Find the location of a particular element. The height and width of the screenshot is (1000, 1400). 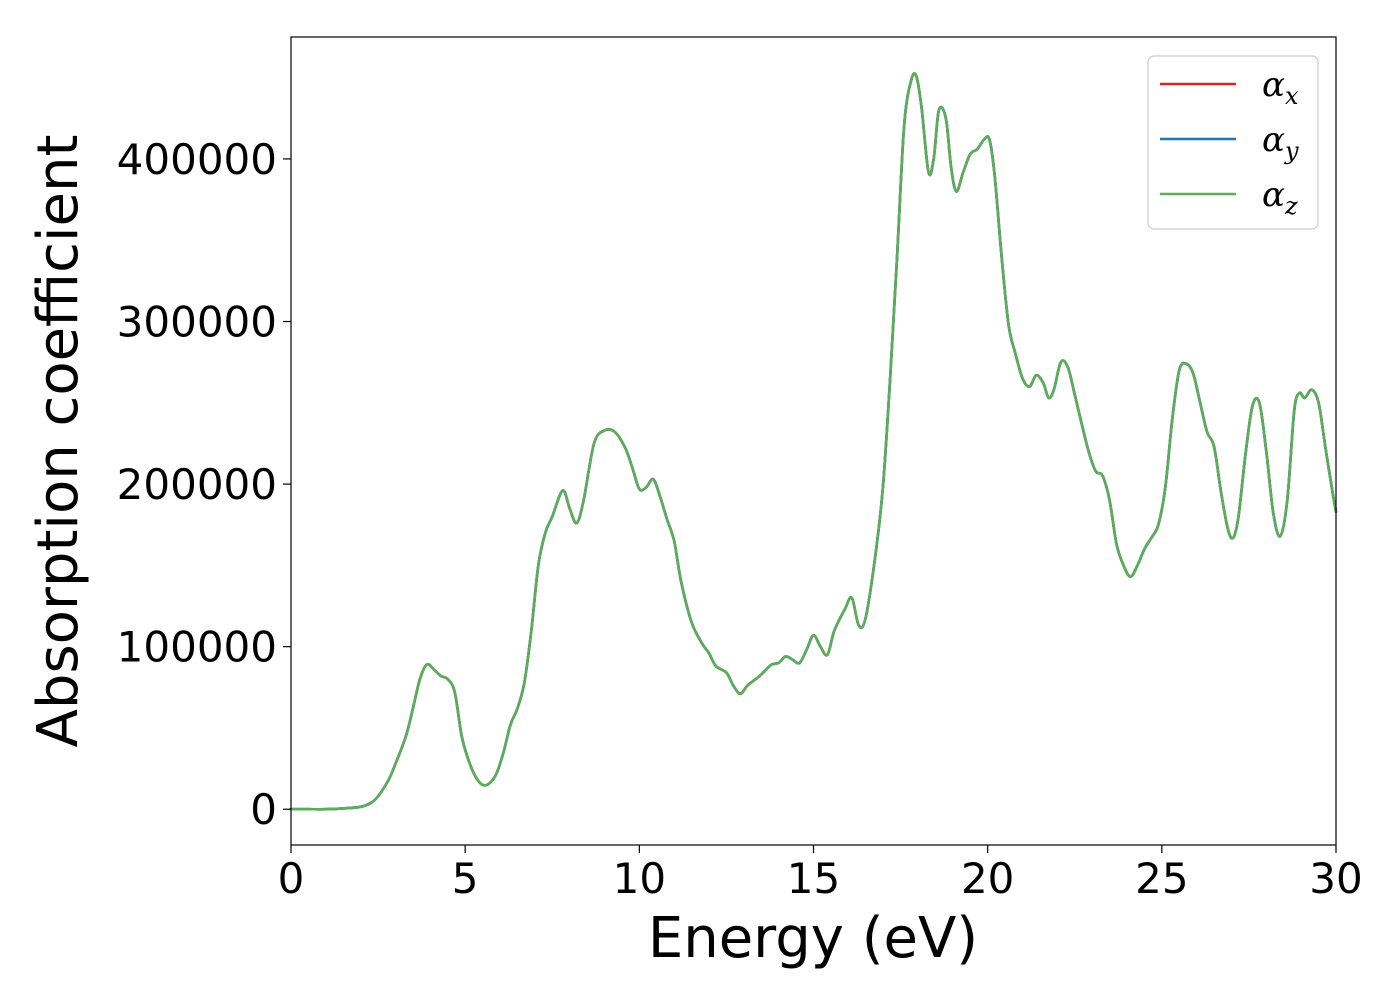

x-tick-label: 20 is located at coordinates (987, 878).